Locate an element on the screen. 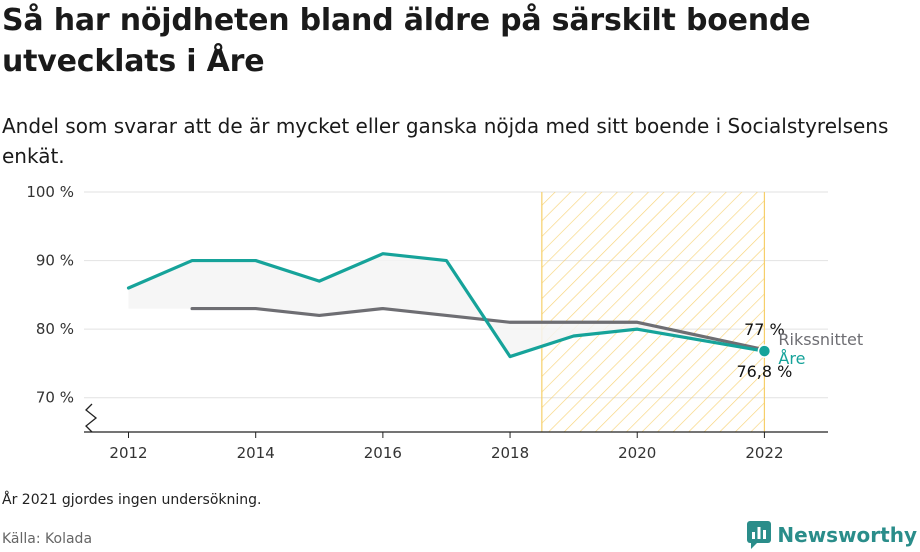  x-tick-label: 2012 is located at coordinates (128, 453).